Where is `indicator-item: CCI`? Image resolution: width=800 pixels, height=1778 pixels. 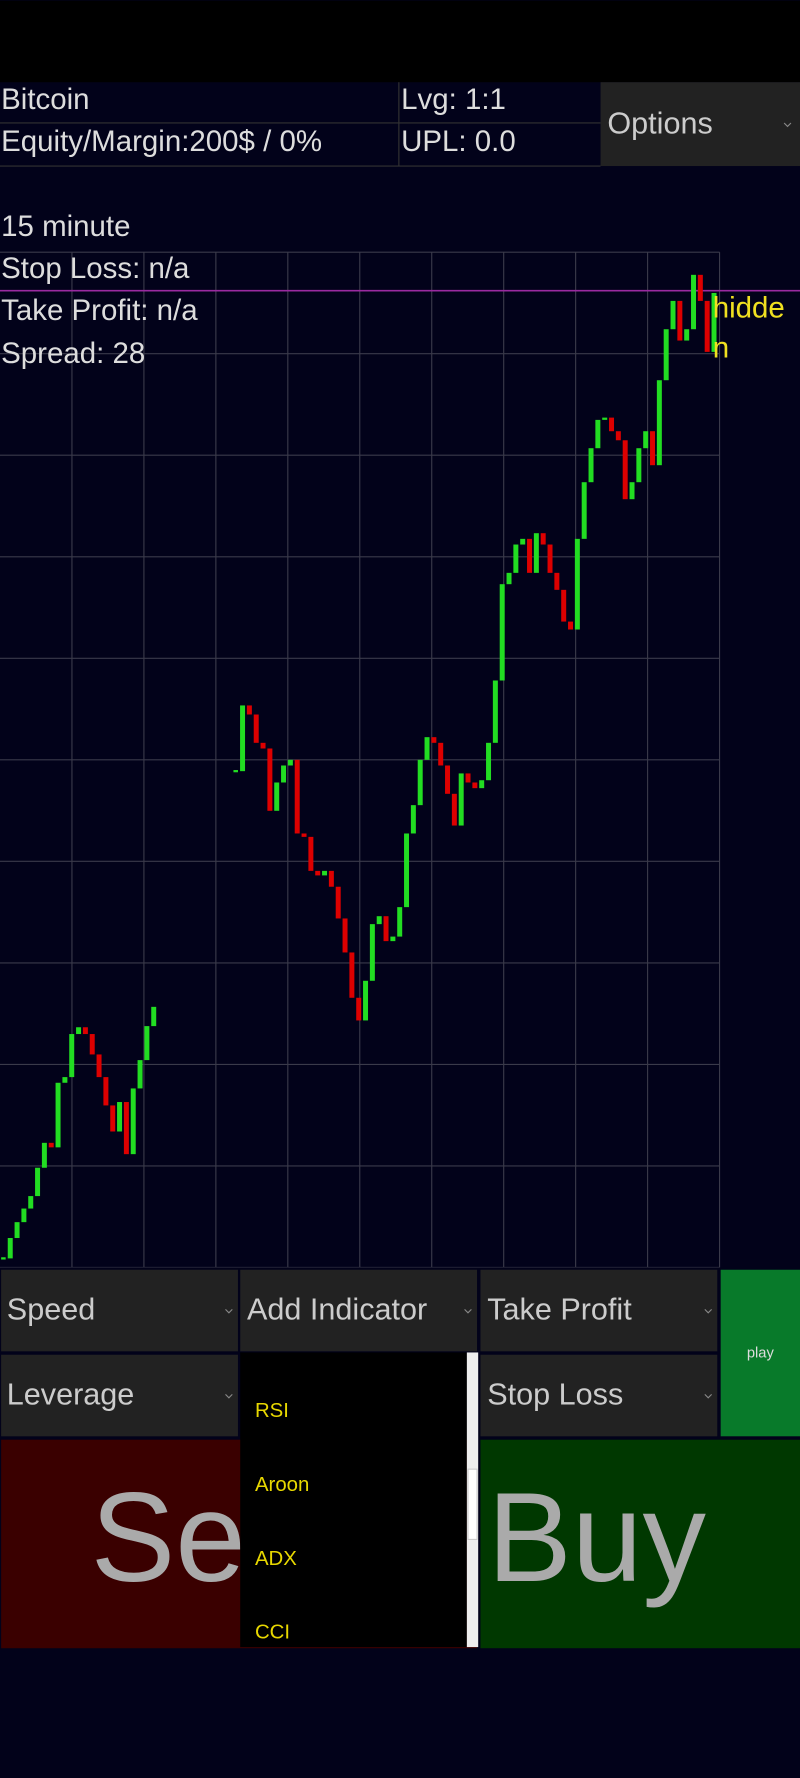
indicator-item: CCI is located at coordinates (272, 1633).